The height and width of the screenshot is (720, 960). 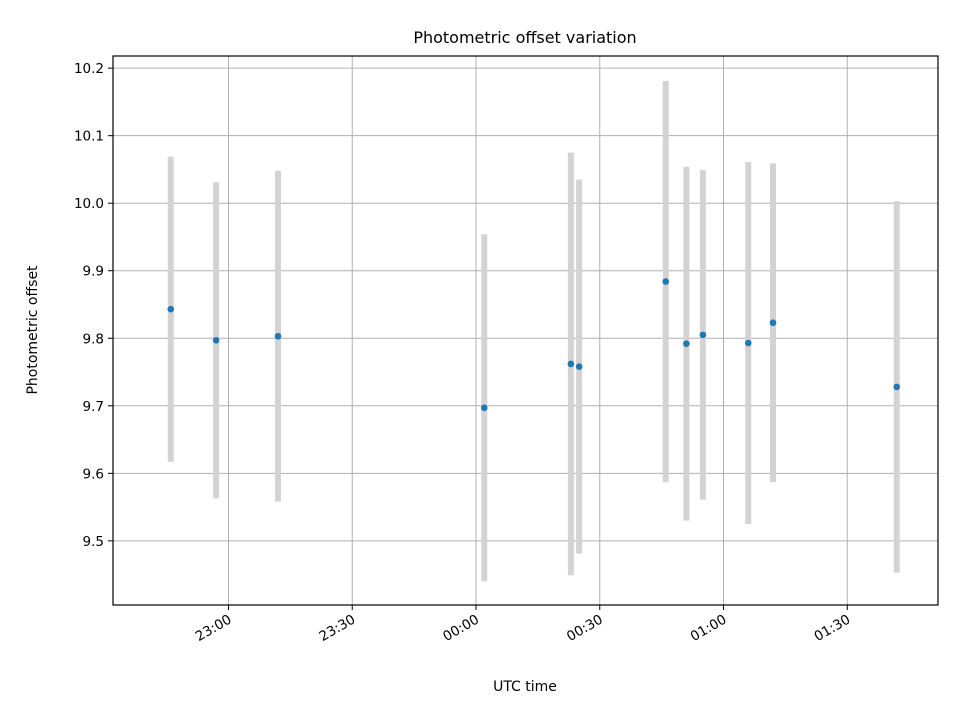 I want to click on y-tick-label: 9.9, so click(x=93, y=272).